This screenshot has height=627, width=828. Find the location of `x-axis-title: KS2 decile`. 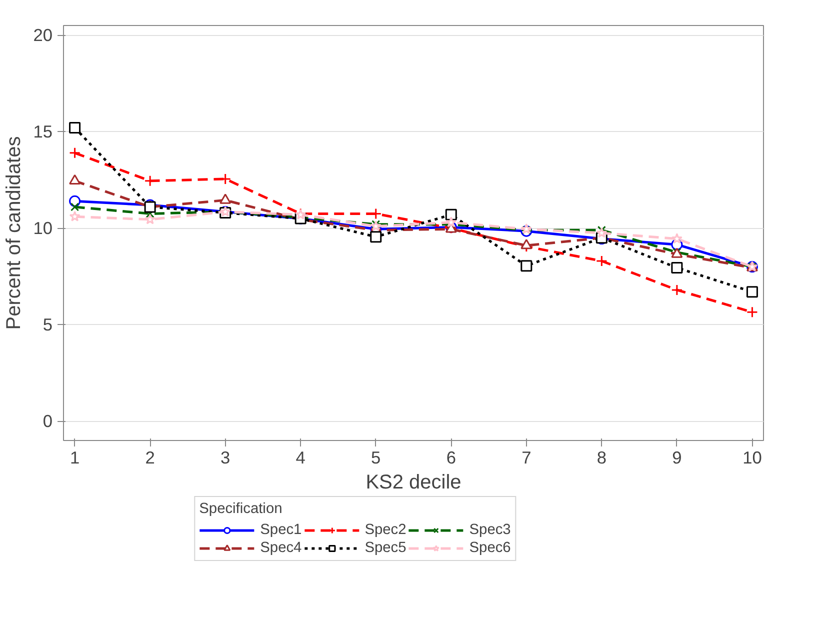

x-axis-title: KS2 decile is located at coordinates (414, 483).